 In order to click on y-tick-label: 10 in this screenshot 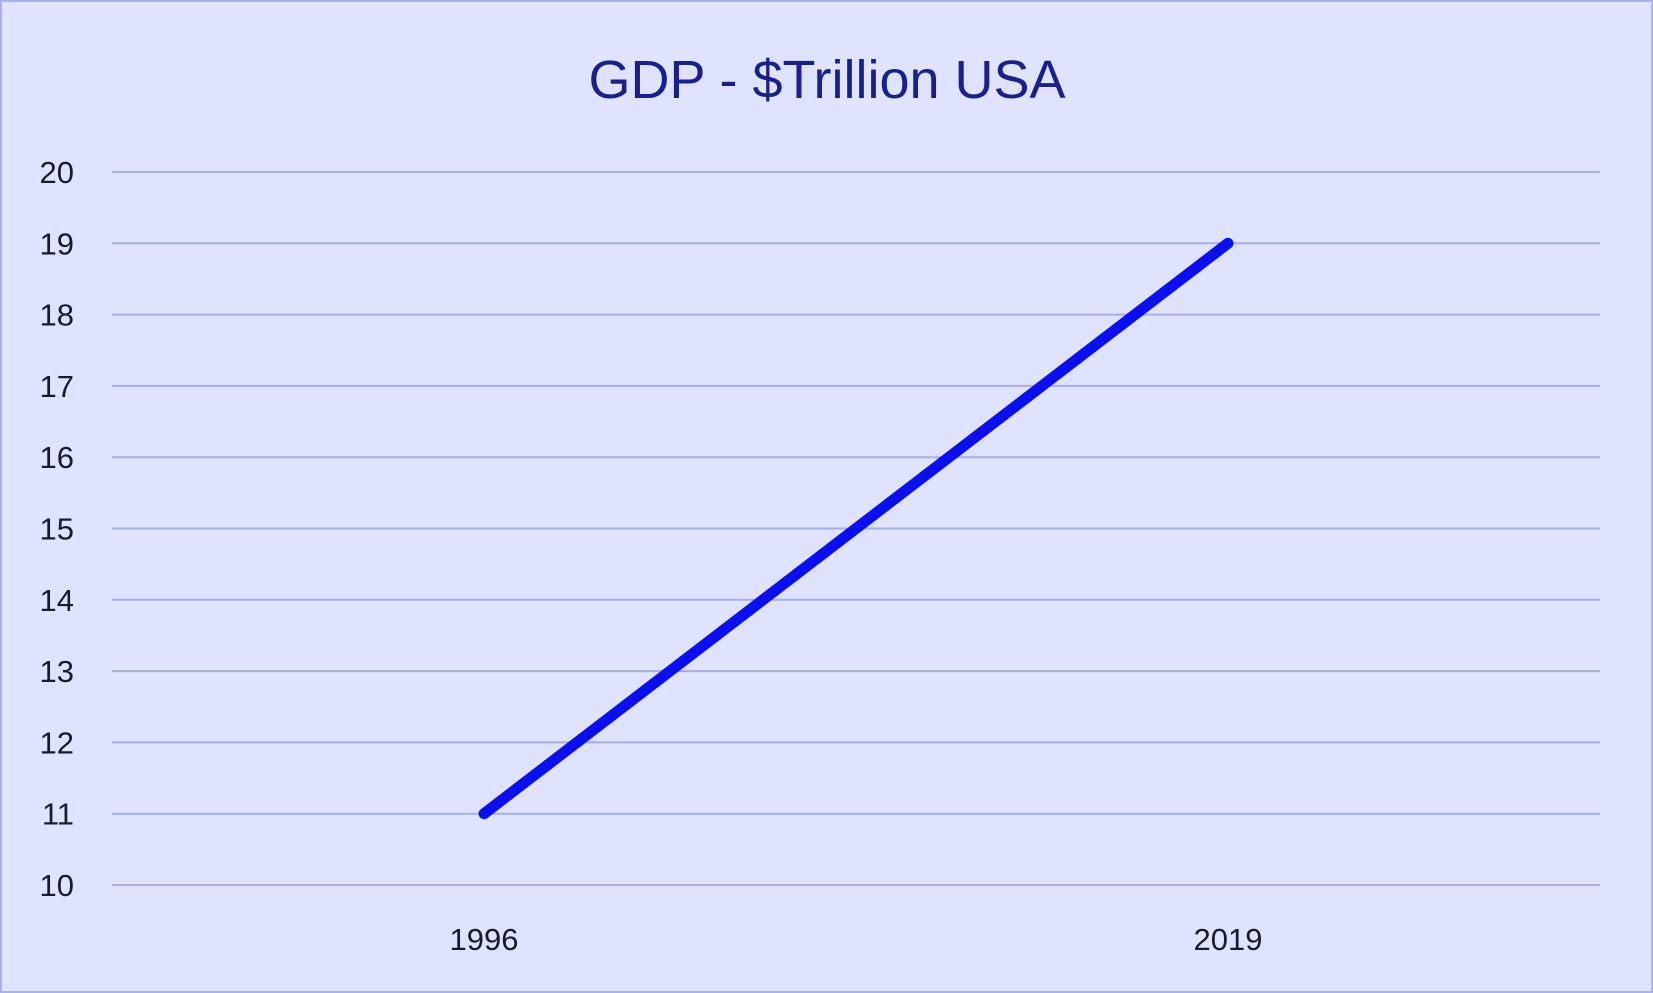, I will do `click(57, 885)`.